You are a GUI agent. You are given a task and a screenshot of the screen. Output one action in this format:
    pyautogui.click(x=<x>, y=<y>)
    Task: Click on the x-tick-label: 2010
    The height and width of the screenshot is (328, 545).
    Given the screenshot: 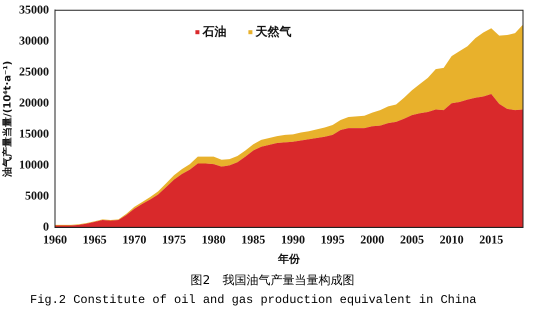 What is the action you would take?
    pyautogui.click(x=452, y=239)
    